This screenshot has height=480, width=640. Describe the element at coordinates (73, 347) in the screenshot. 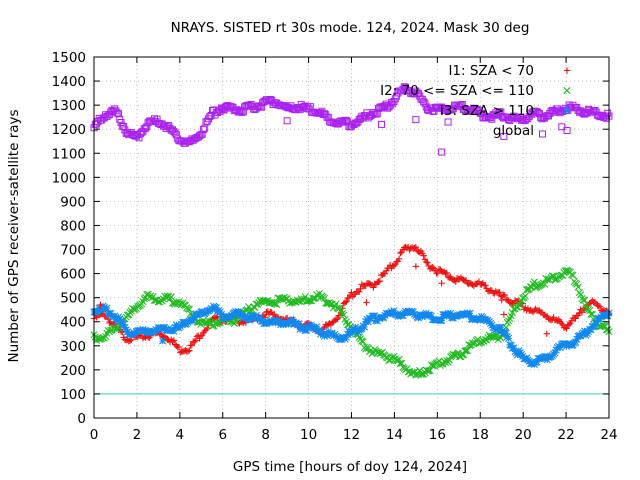

I see `y-tick-label: 300` at that location.